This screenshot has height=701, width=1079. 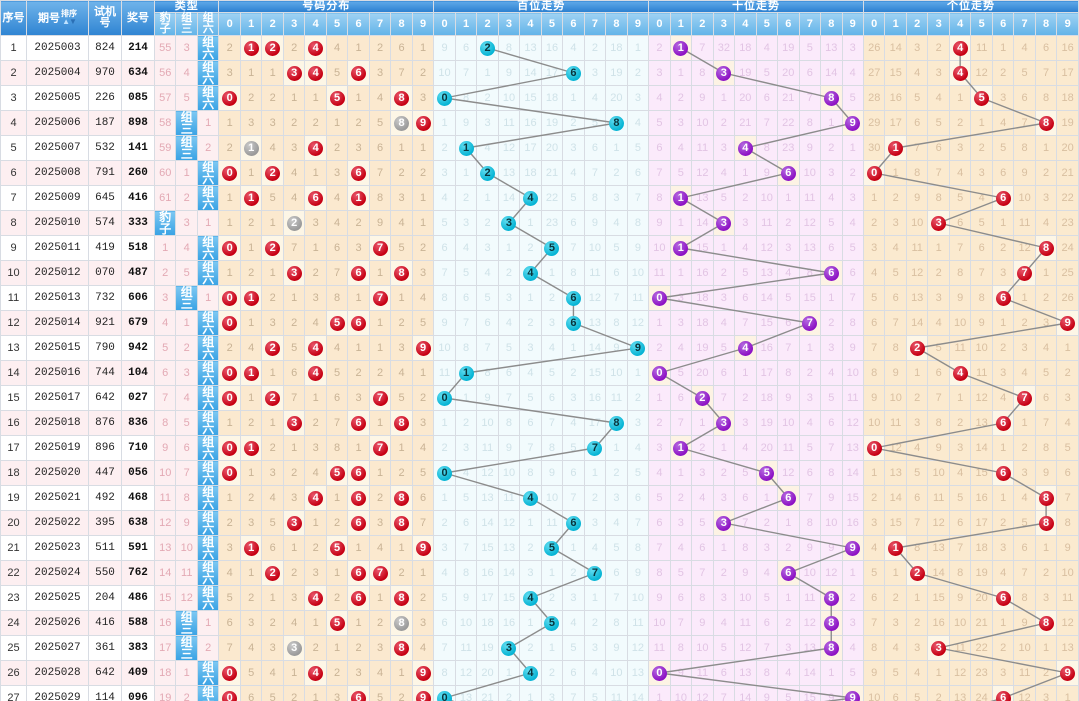 What do you see at coordinates (57, 398) in the screenshot?
I see `cell-issue: 2025017` at bounding box center [57, 398].